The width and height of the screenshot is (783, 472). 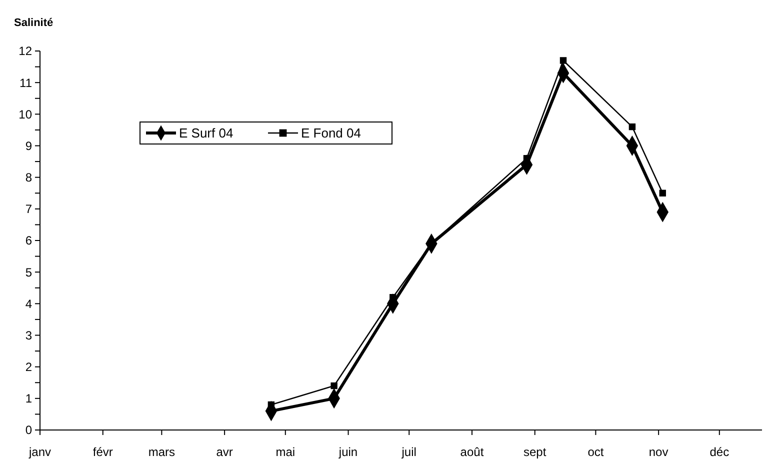 I want to click on y-tick-label: 3, so click(x=28, y=335).